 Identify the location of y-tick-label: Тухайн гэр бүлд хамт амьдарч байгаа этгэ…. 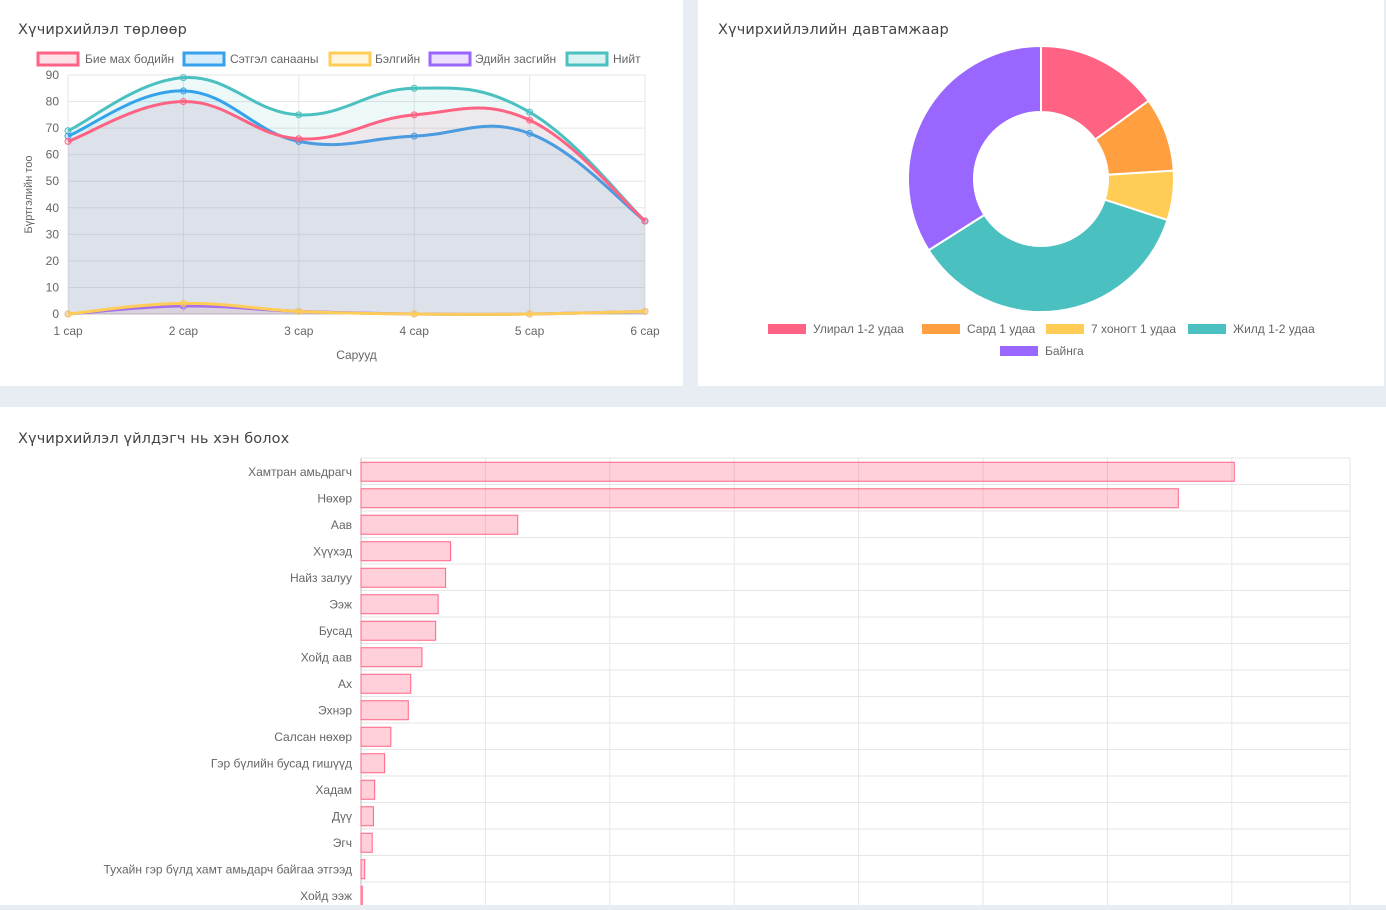
(227, 869).